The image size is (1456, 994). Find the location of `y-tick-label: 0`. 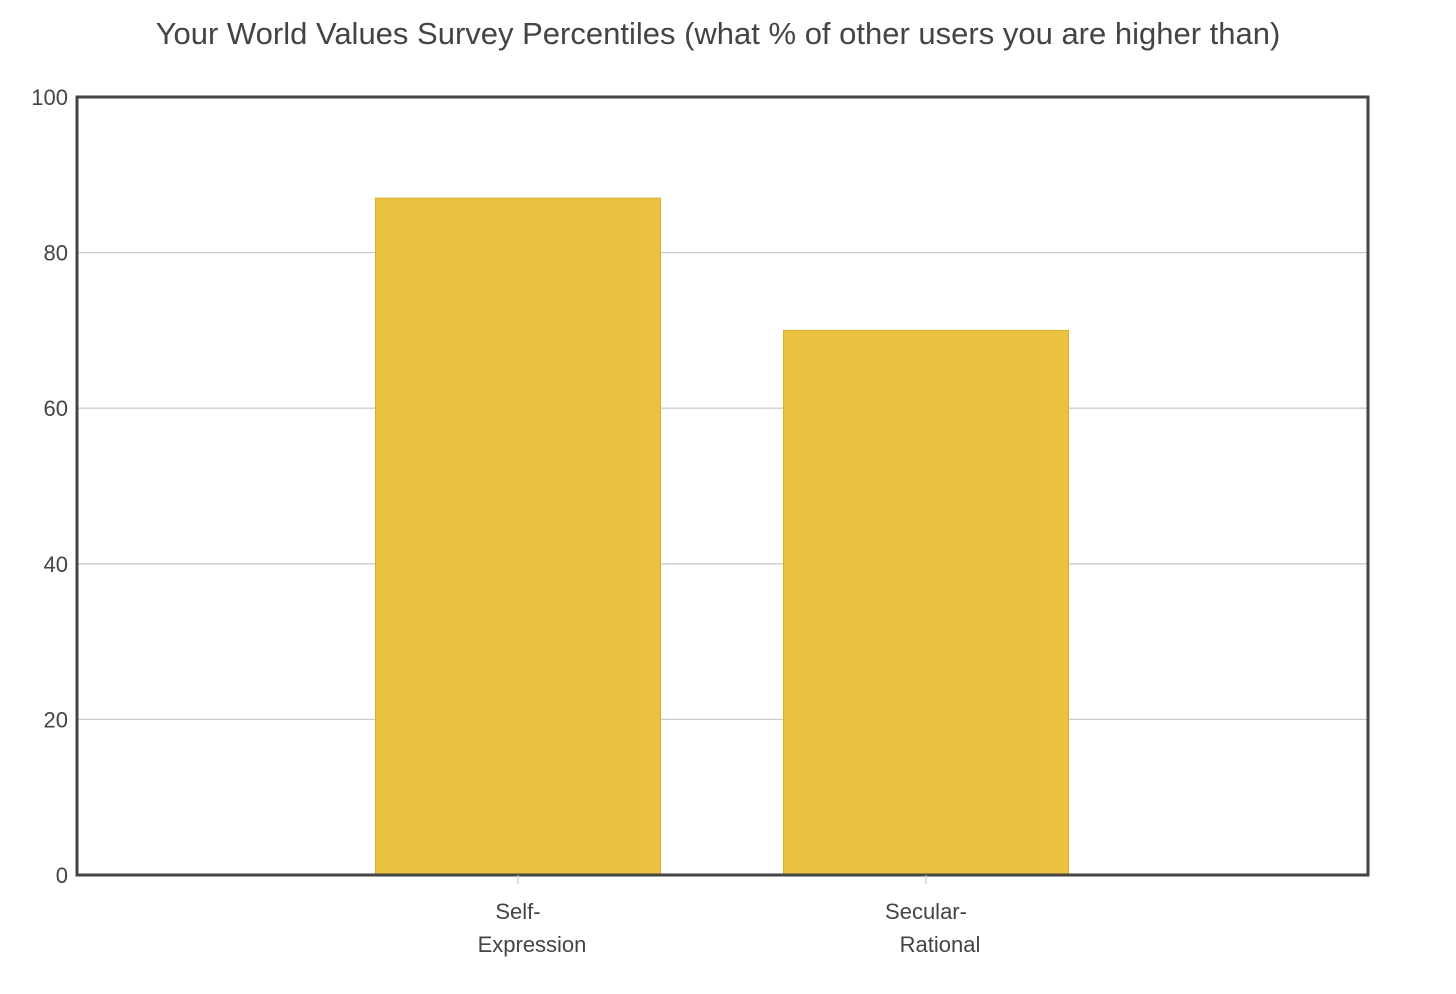

y-tick-label: 0 is located at coordinates (62, 875).